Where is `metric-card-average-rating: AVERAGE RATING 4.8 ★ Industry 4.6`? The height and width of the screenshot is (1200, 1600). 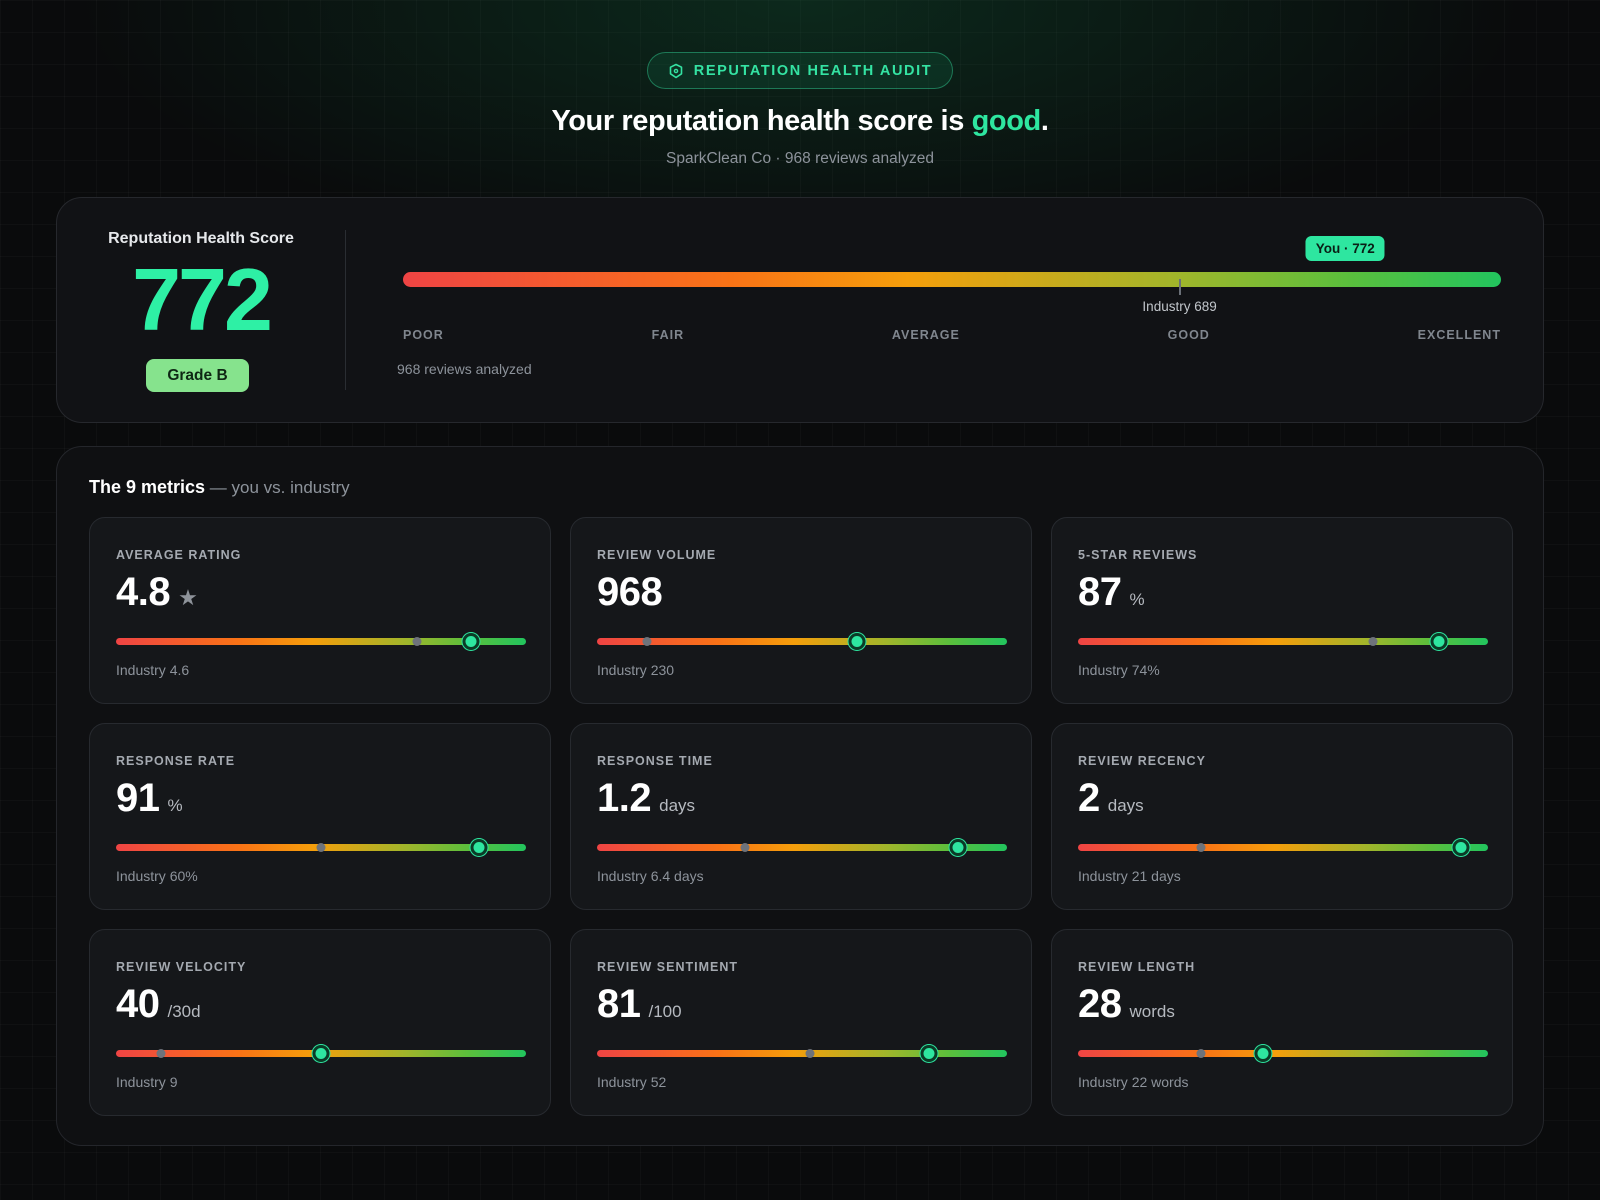
metric-card-average-rating: AVERAGE RATING 4.8 ★ Industry 4.6 is located at coordinates (320, 610).